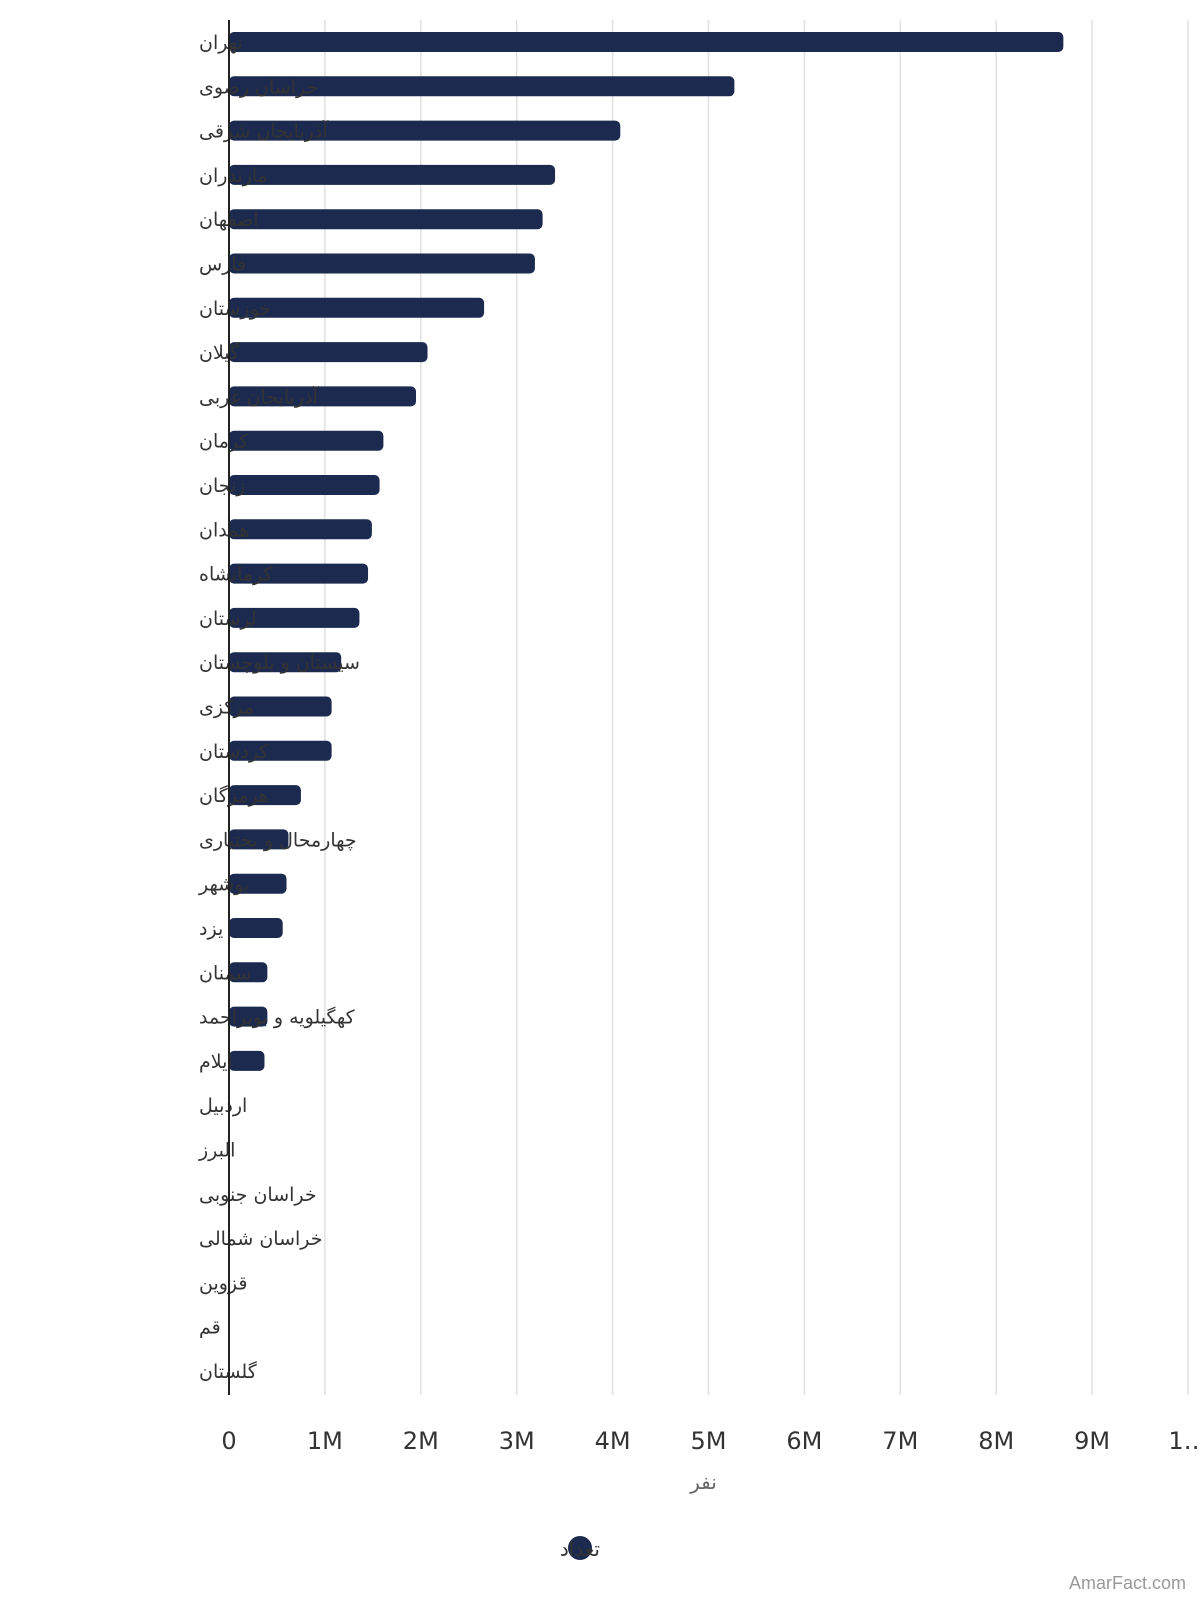 This screenshot has height=1600, width=1200. Describe the element at coordinates (216, 1151) in the screenshot. I see `category-label: البرز` at that location.